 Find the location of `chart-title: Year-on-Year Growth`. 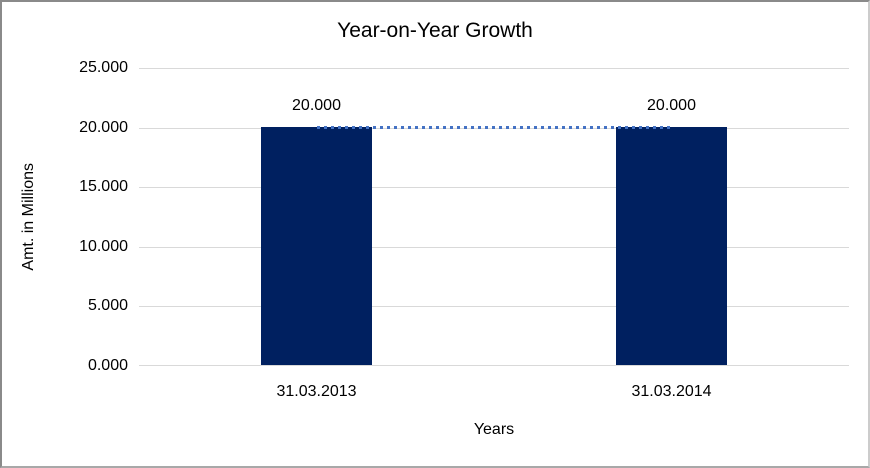

chart-title: Year-on-Year Growth is located at coordinates (435, 30).